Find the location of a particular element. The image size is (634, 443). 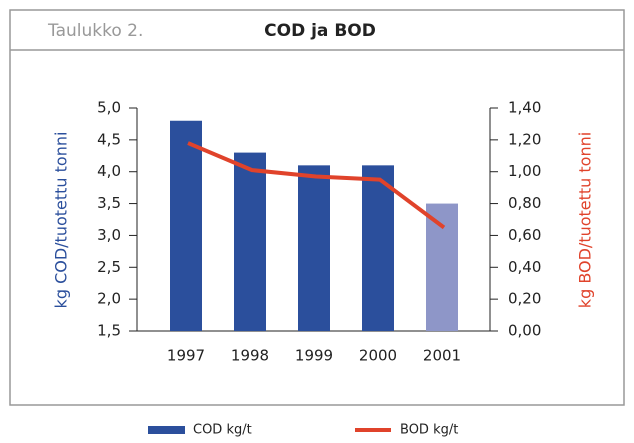

y2-tick-label: 0,20 is located at coordinates (524, 299).